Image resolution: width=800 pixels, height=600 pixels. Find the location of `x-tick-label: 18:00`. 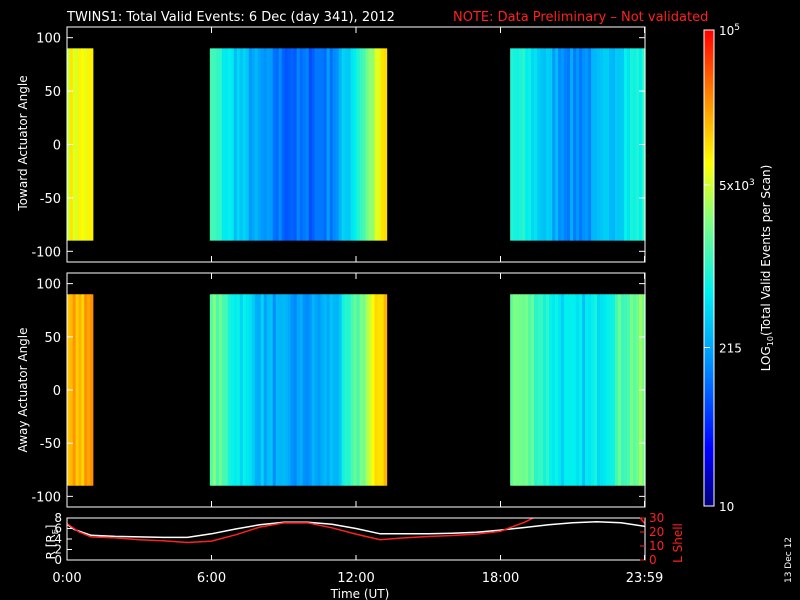

x-tick-label: 18:00 is located at coordinates (500, 578).